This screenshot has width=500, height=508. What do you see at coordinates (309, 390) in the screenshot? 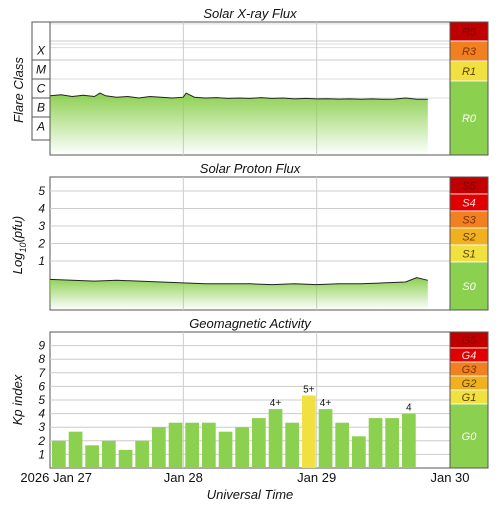
I see `kp-bar-label: 5+` at bounding box center [309, 390].